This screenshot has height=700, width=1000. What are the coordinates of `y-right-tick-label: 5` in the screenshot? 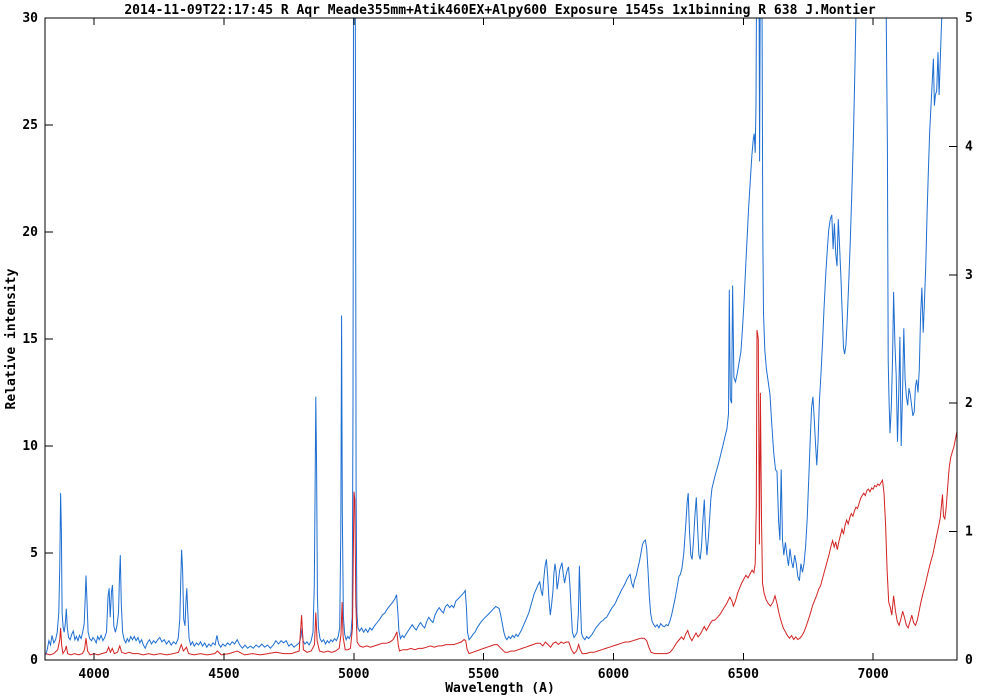 It's located at (969, 18).